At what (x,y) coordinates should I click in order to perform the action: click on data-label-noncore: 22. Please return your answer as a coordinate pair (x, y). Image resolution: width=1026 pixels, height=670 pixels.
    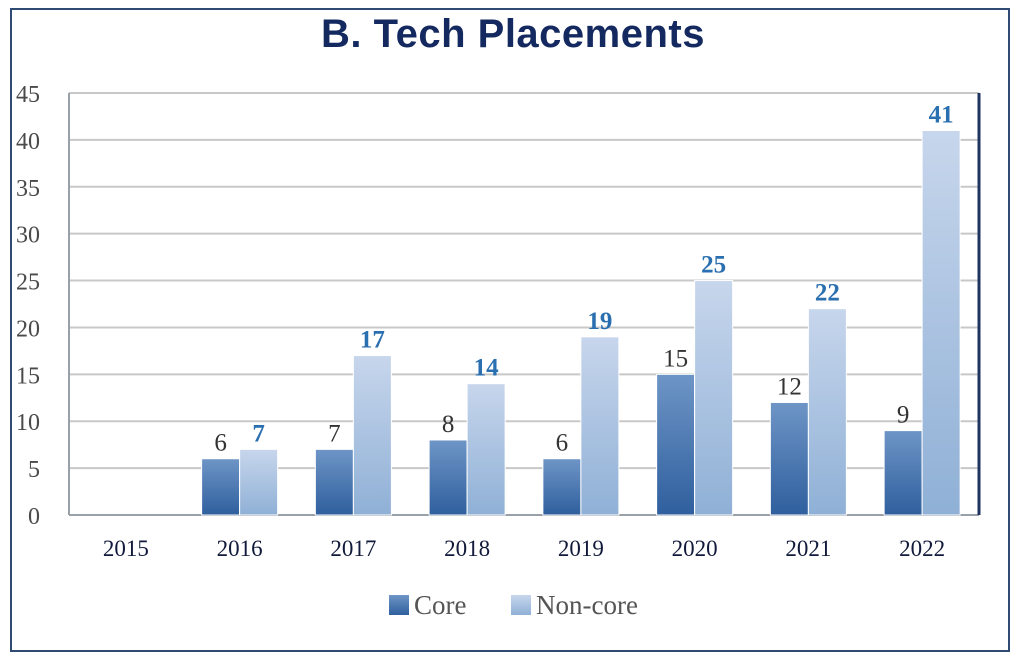
    Looking at the image, I should click on (827, 293).